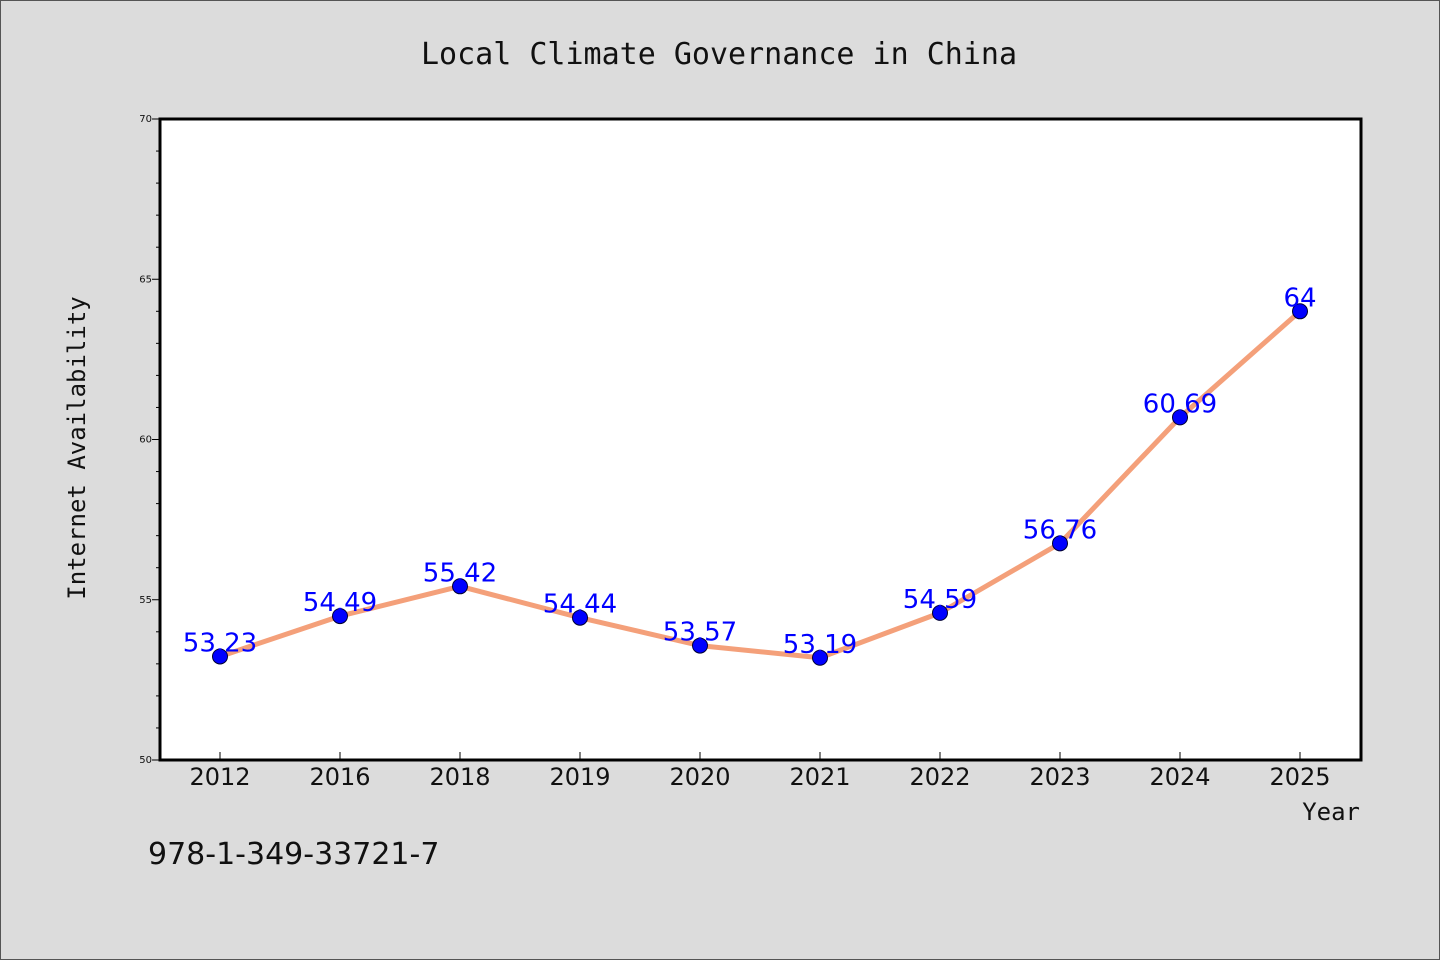 Image resolution: width=1440 pixels, height=960 pixels. What do you see at coordinates (700, 633) in the screenshot?
I see `data-label: 53.57` at bounding box center [700, 633].